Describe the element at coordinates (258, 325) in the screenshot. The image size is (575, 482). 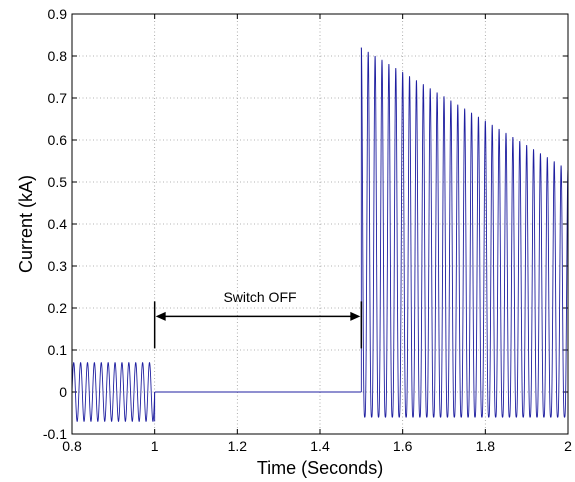
I see `switch-annotation` at that location.